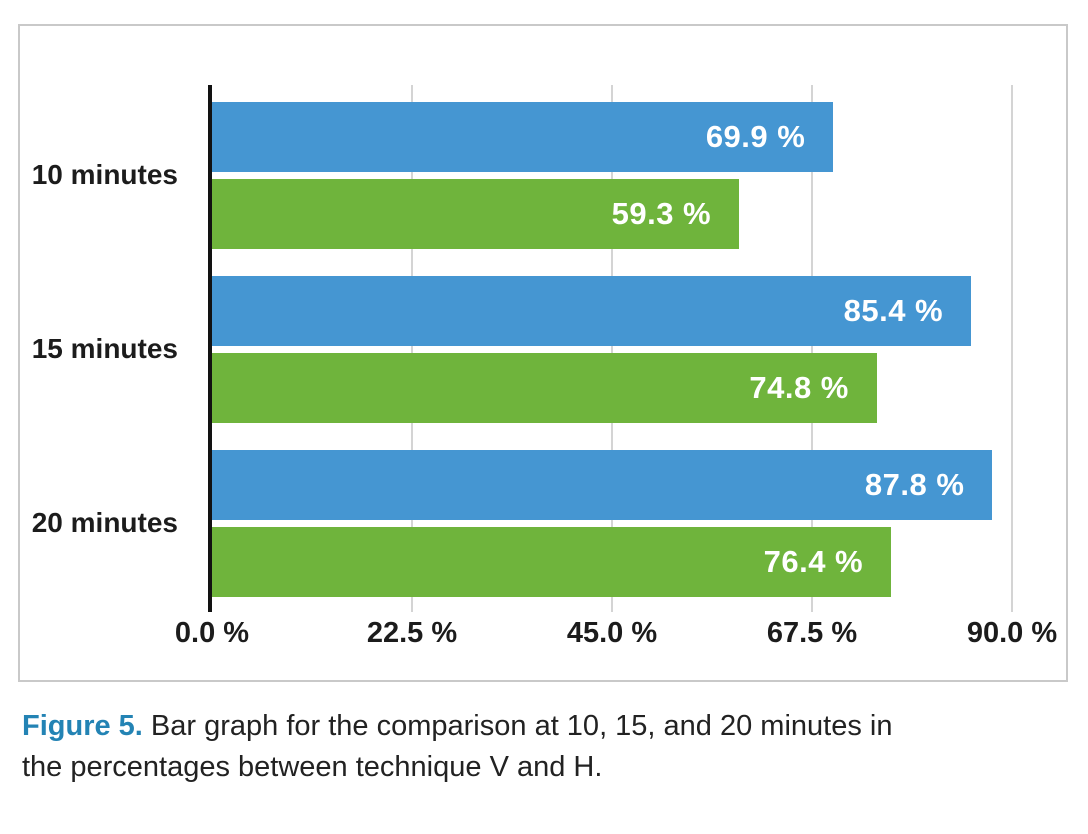  What do you see at coordinates (212, 633) in the screenshot?
I see `x-tick-label: 0.0 %` at bounding box center [212, 633].